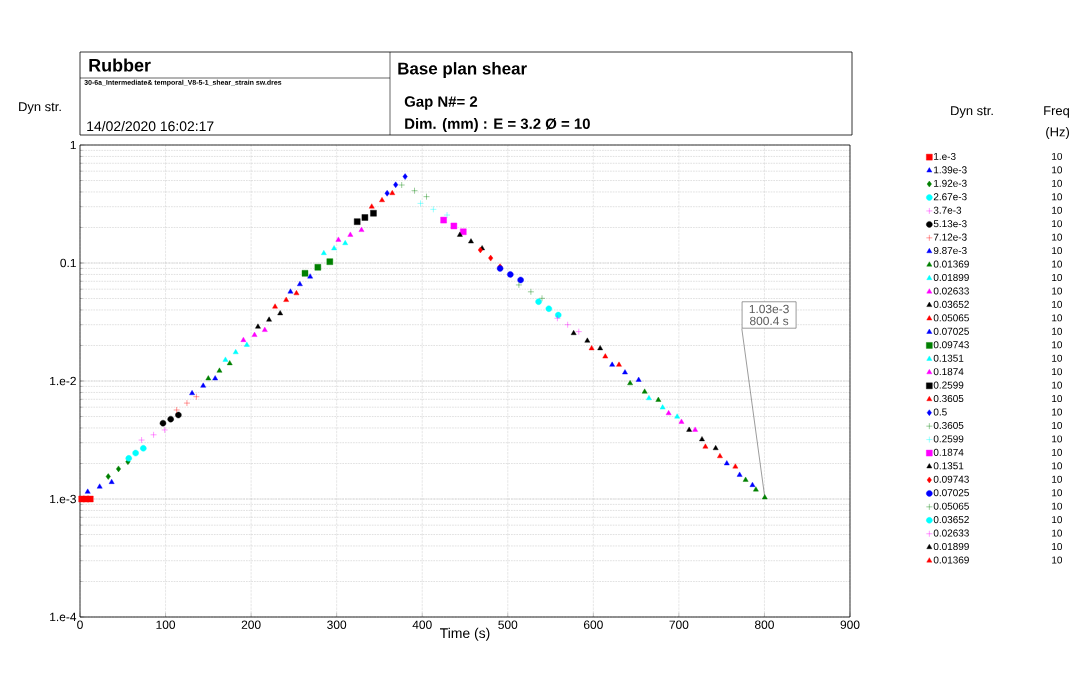 This screenshot has width=1071, height=682. What do you see at coordinates (120, 65) in the screenshot?
I see `chart-title: Rubber` at bounding box center [120, 65].